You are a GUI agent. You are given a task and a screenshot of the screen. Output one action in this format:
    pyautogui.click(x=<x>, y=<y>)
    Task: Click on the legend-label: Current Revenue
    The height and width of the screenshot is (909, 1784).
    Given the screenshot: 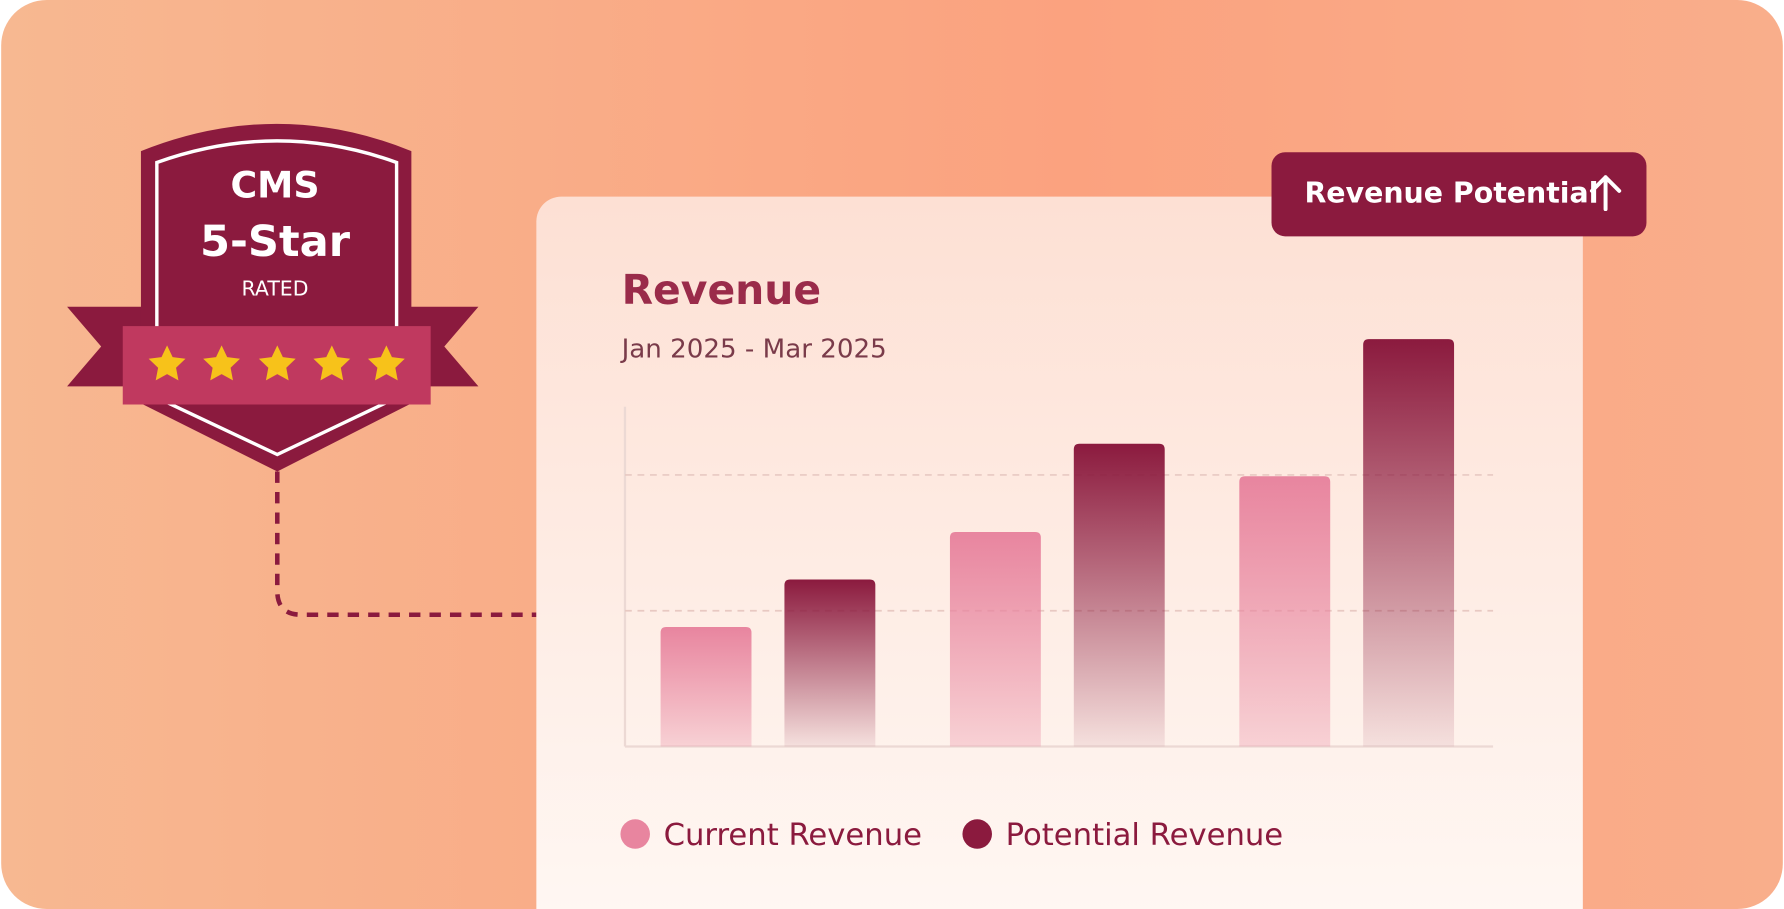 What is the action you would take?
    pyautogui.click(x=793, y=835)
    